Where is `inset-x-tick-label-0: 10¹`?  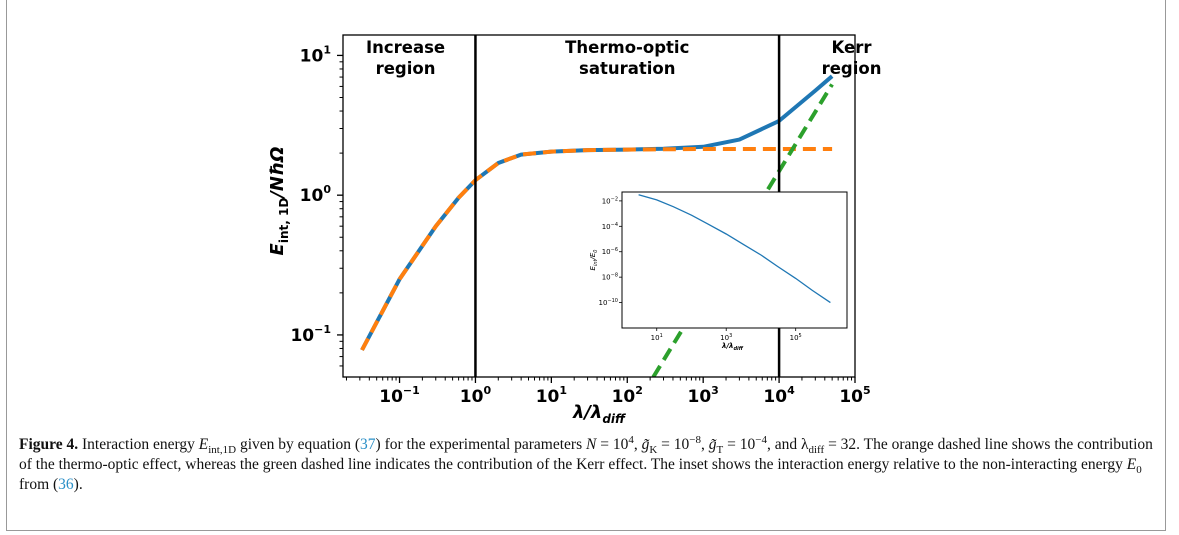
inset-x-tick-label-0: 10¹ is located at coordinates (657, 337).